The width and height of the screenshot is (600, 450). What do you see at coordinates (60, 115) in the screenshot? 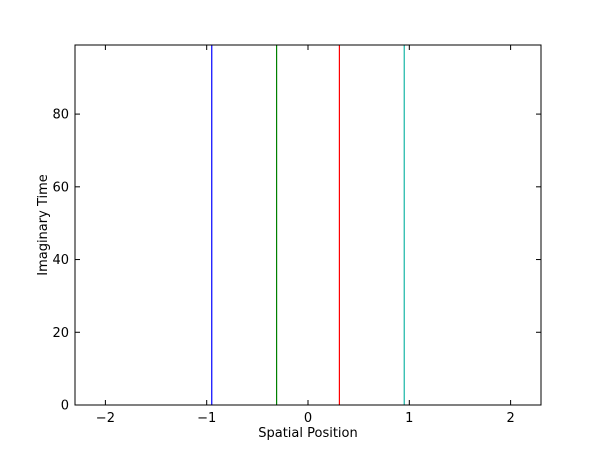
I see `y-tick-label: 80` at bounding box center [60, 115].